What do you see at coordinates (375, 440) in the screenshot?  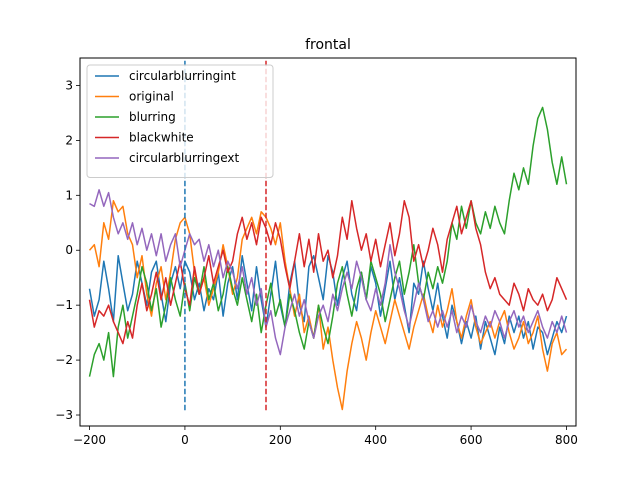 I see `x-tick-label: 400` at bounding box center [375, 440].